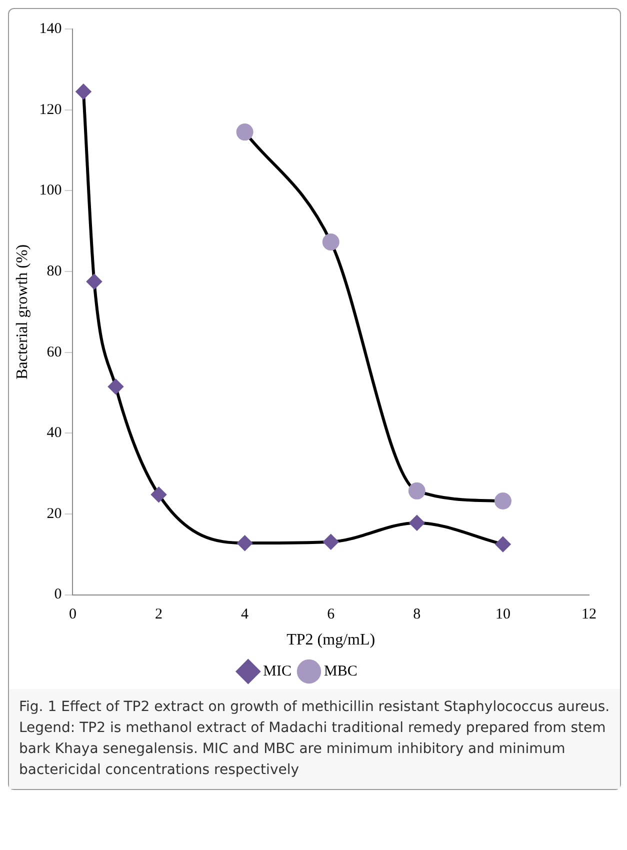  Describe the element at coordinates (277, 671) in the screenshot. I see `legend-label: MIC` at that location.